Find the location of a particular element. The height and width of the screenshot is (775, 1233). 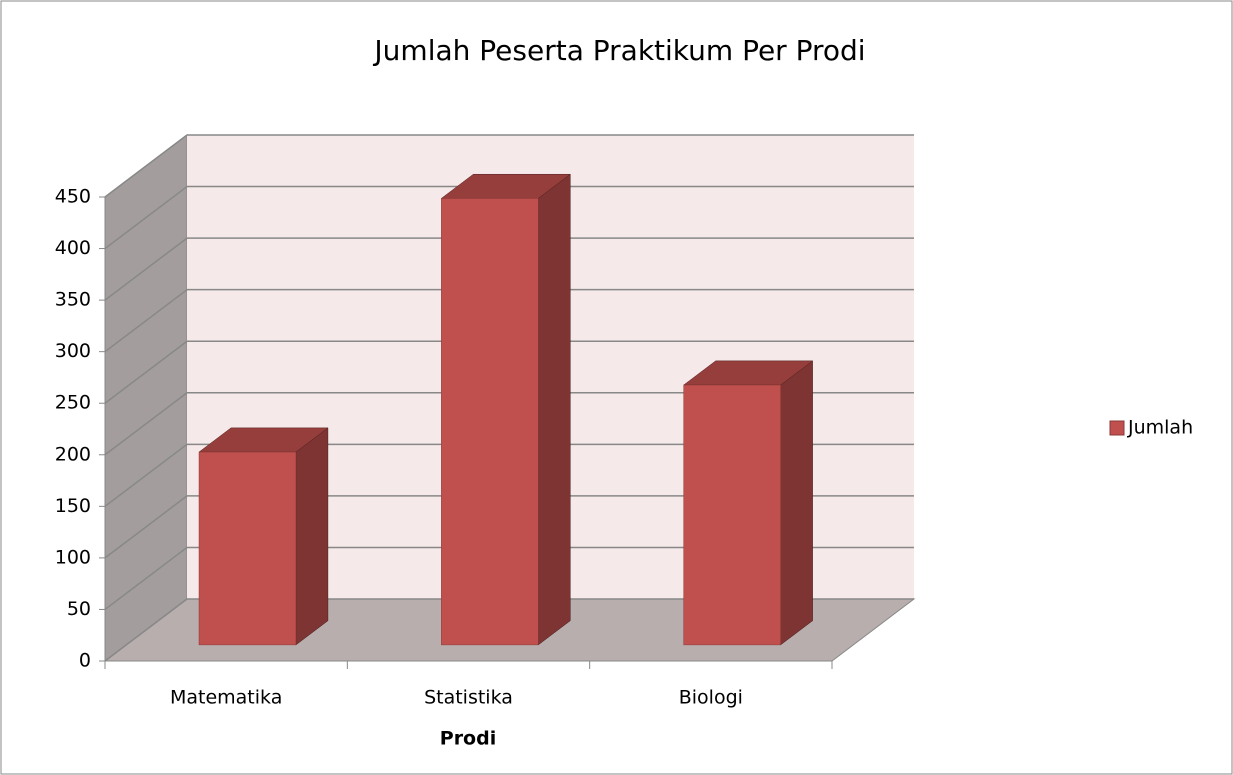

y-tick-label: 250 is located at coordinates (73, 403).